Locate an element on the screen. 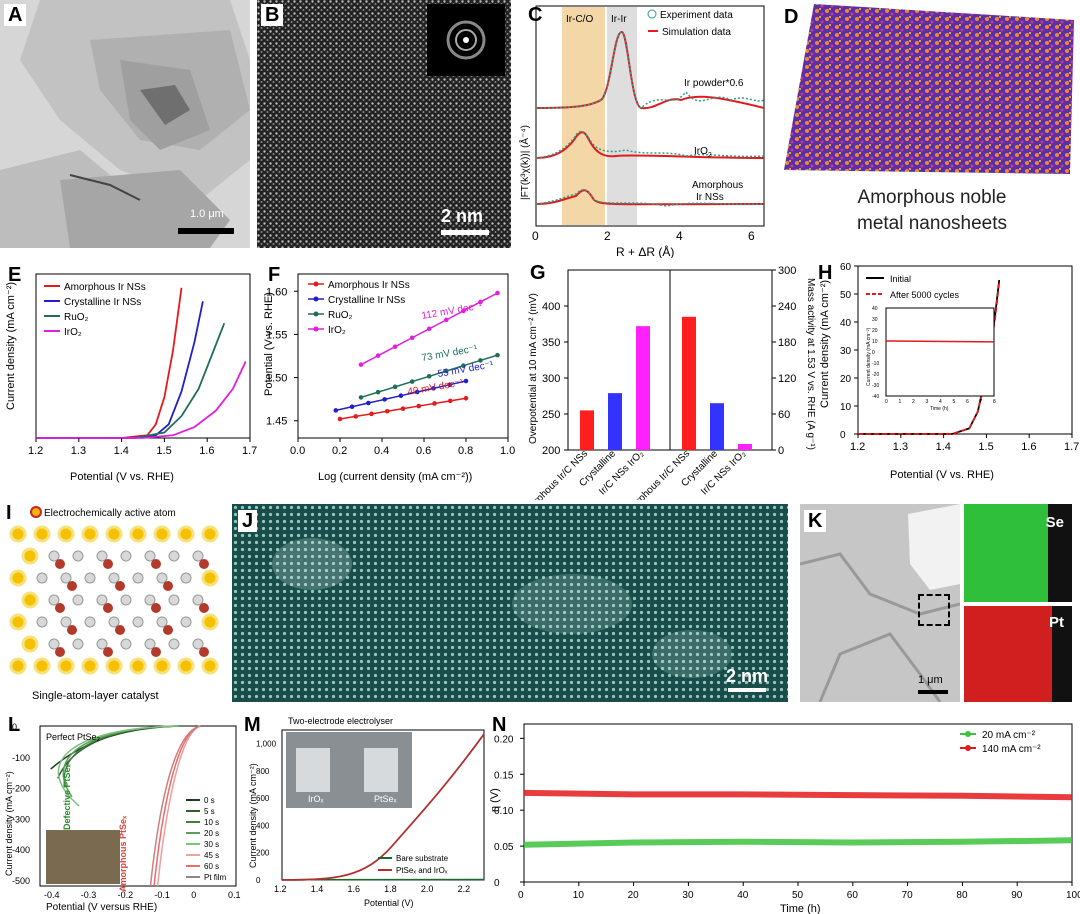 This screenshot has width=1080, height=914. y2-tick-label: 300 is located at coordinates (787, 271).